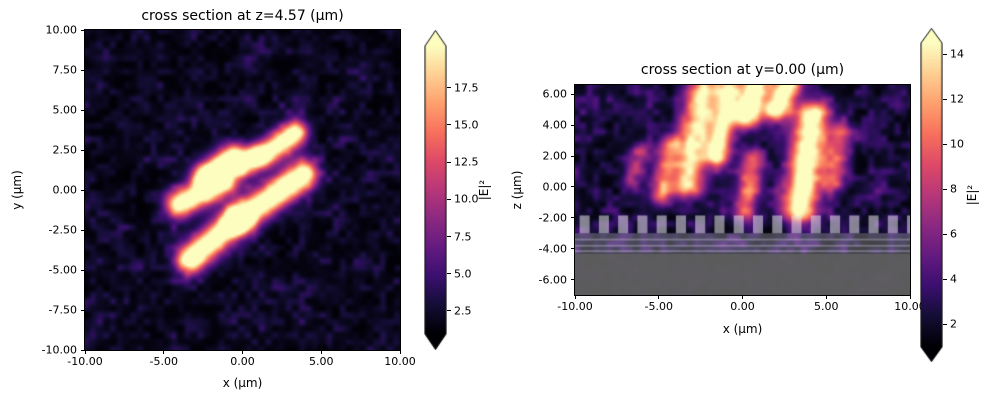  I want to click on colorbar-ticks-xz: 2 4 6 8 10 12 14, so click(965, 195).